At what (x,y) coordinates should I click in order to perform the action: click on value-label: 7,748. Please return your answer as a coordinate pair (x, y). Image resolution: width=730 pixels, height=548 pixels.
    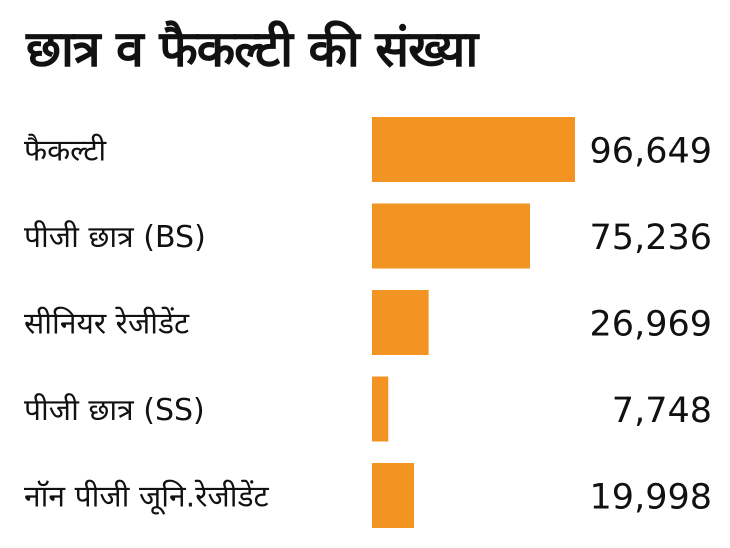
    Looking at the image, I should click on (662, 411).